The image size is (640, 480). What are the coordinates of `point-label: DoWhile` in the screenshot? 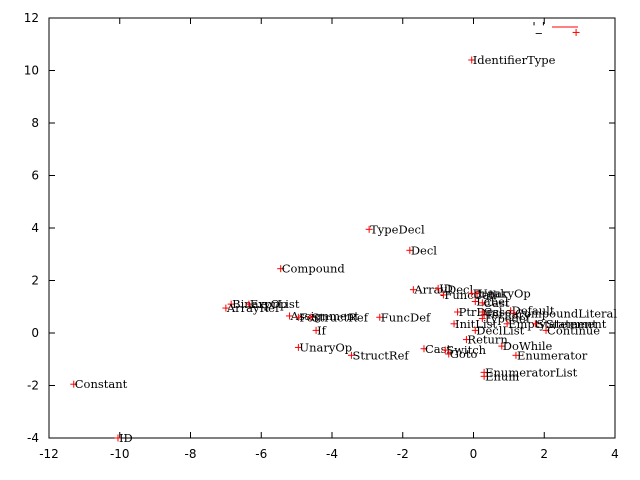 It's located at (528, 346).